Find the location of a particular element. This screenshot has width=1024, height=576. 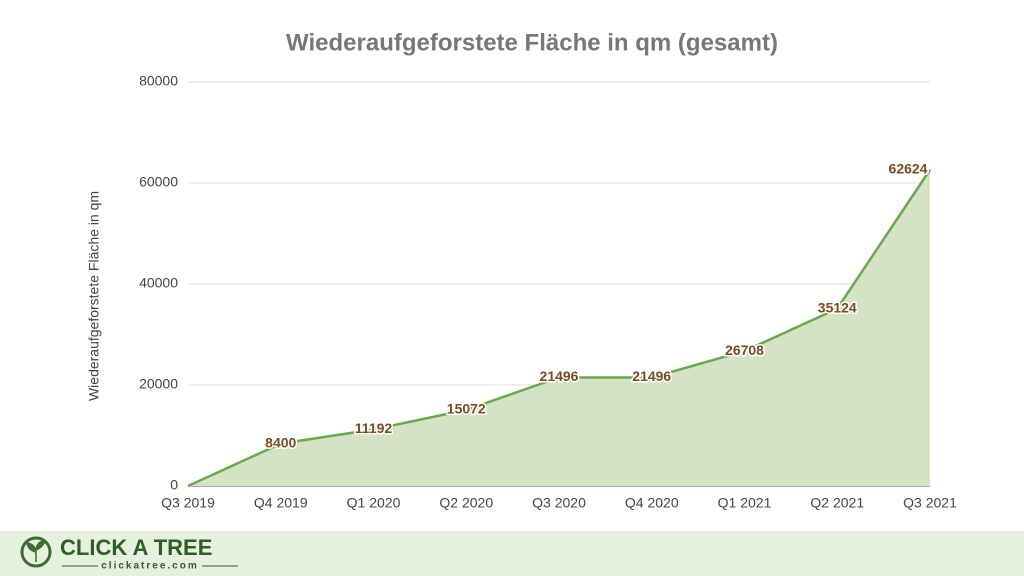

x-tick-label: Q2 2020 is located at coordinates (466, 503).